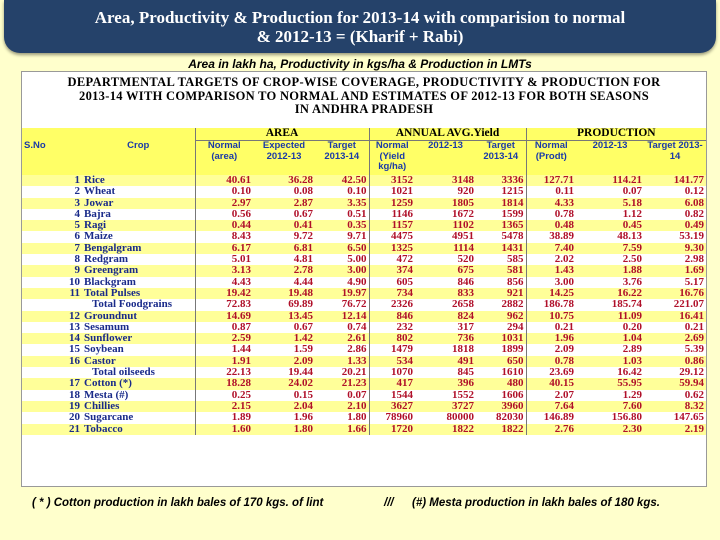  What do you see at coordinates (551, 293) in the screenshot?
I see `cell-prod-normal: 14.25` at bounding box center [551, 293].